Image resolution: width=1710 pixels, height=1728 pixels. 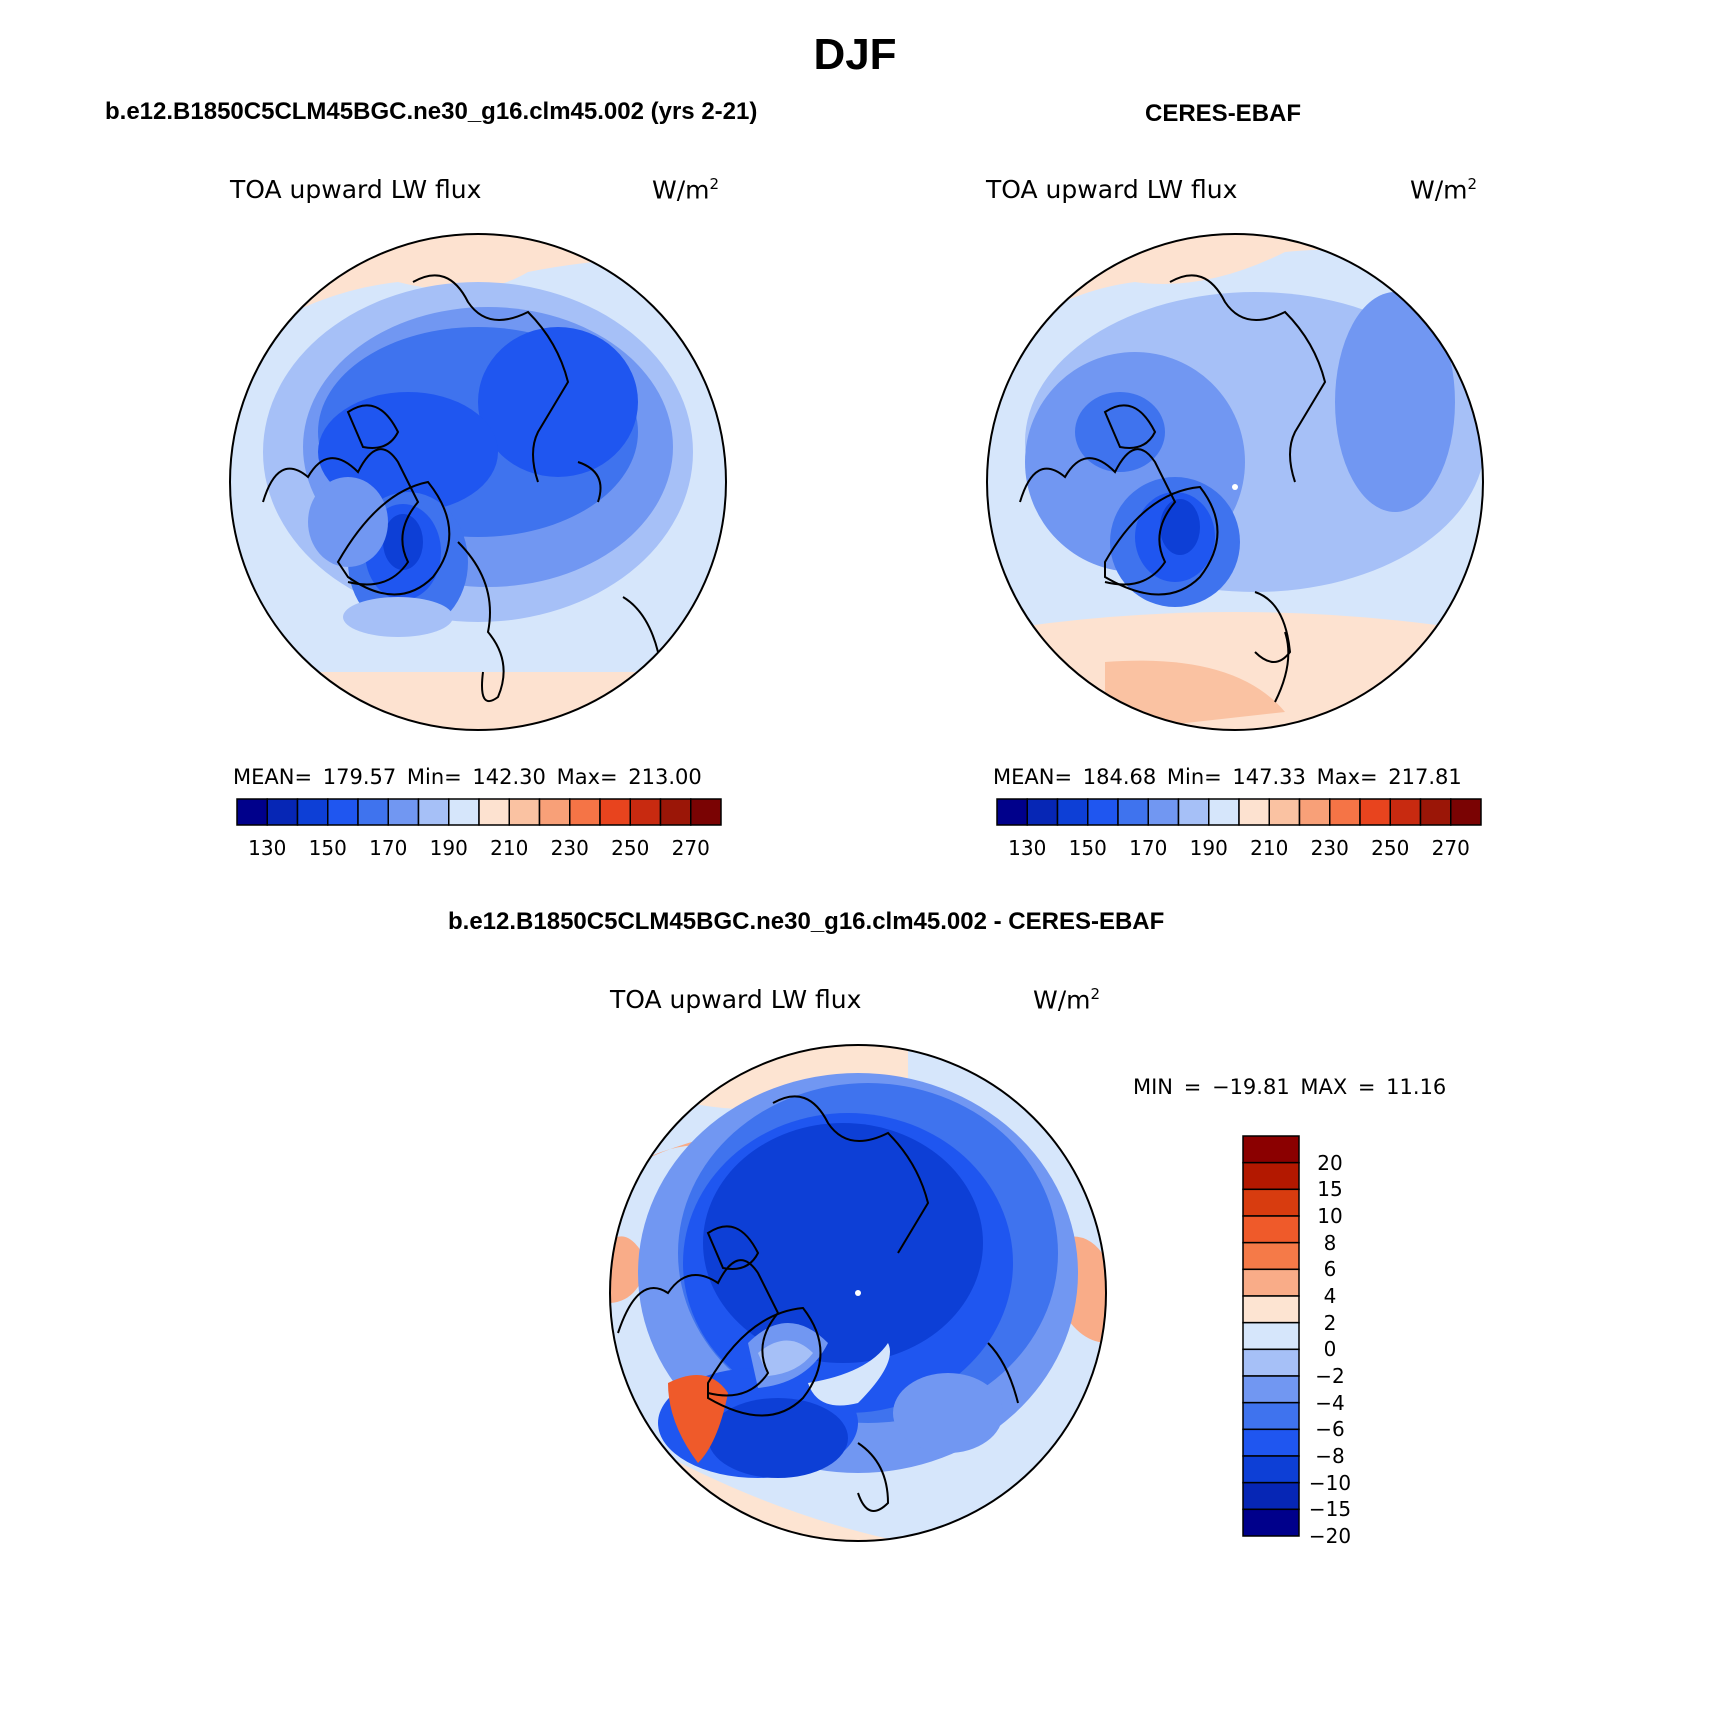 I want to click on model-units-label: W/m2, so click(x=686, y=190).